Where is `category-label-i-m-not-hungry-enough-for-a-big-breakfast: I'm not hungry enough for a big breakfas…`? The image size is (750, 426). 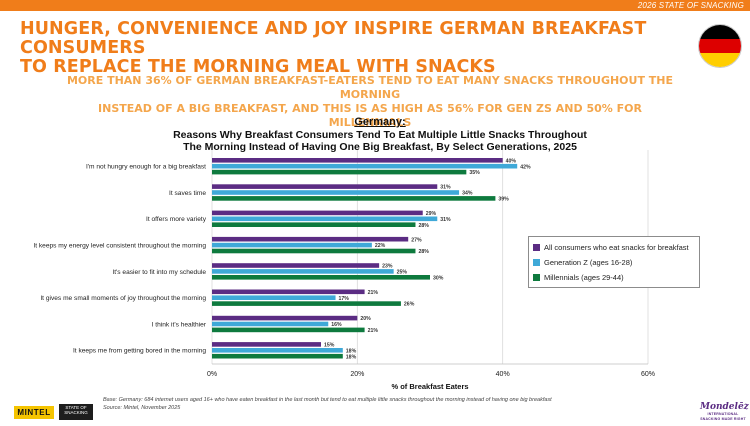 category-label-i-m-not-hungry-enough-for-a-big-breakfast: I'm not hungry enough for a big breakfas… is located at coordinates (146, 167).